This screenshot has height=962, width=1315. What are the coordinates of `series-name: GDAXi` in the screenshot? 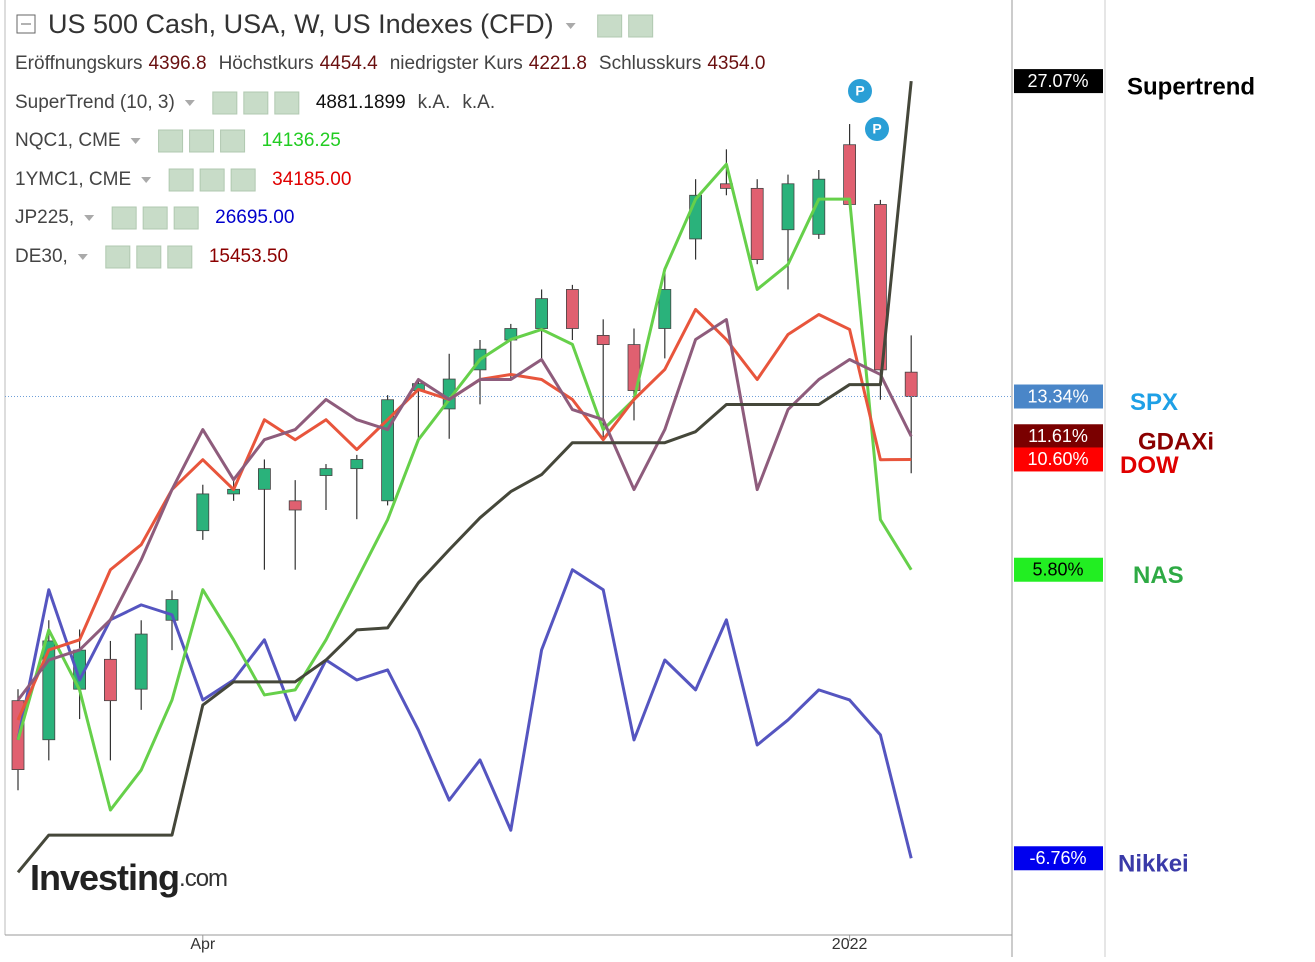 It's located at (1176, 442).